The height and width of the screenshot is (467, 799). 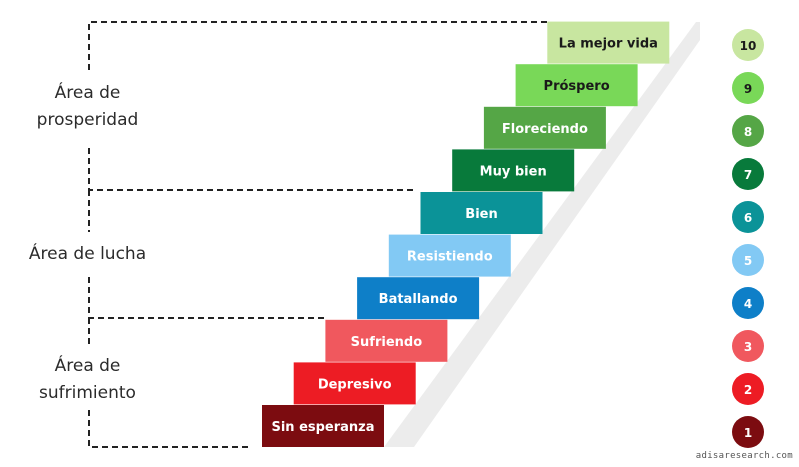 I want to click on step-8: Floreciendo, so click(x=544, y=127).